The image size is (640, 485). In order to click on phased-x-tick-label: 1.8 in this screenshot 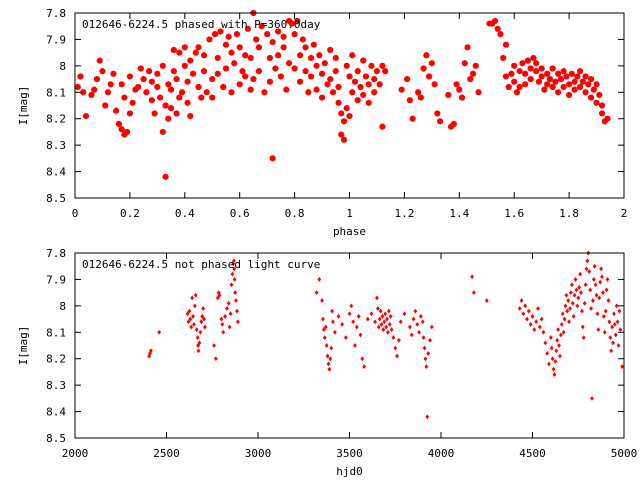, I will do `click(569, 213)`.